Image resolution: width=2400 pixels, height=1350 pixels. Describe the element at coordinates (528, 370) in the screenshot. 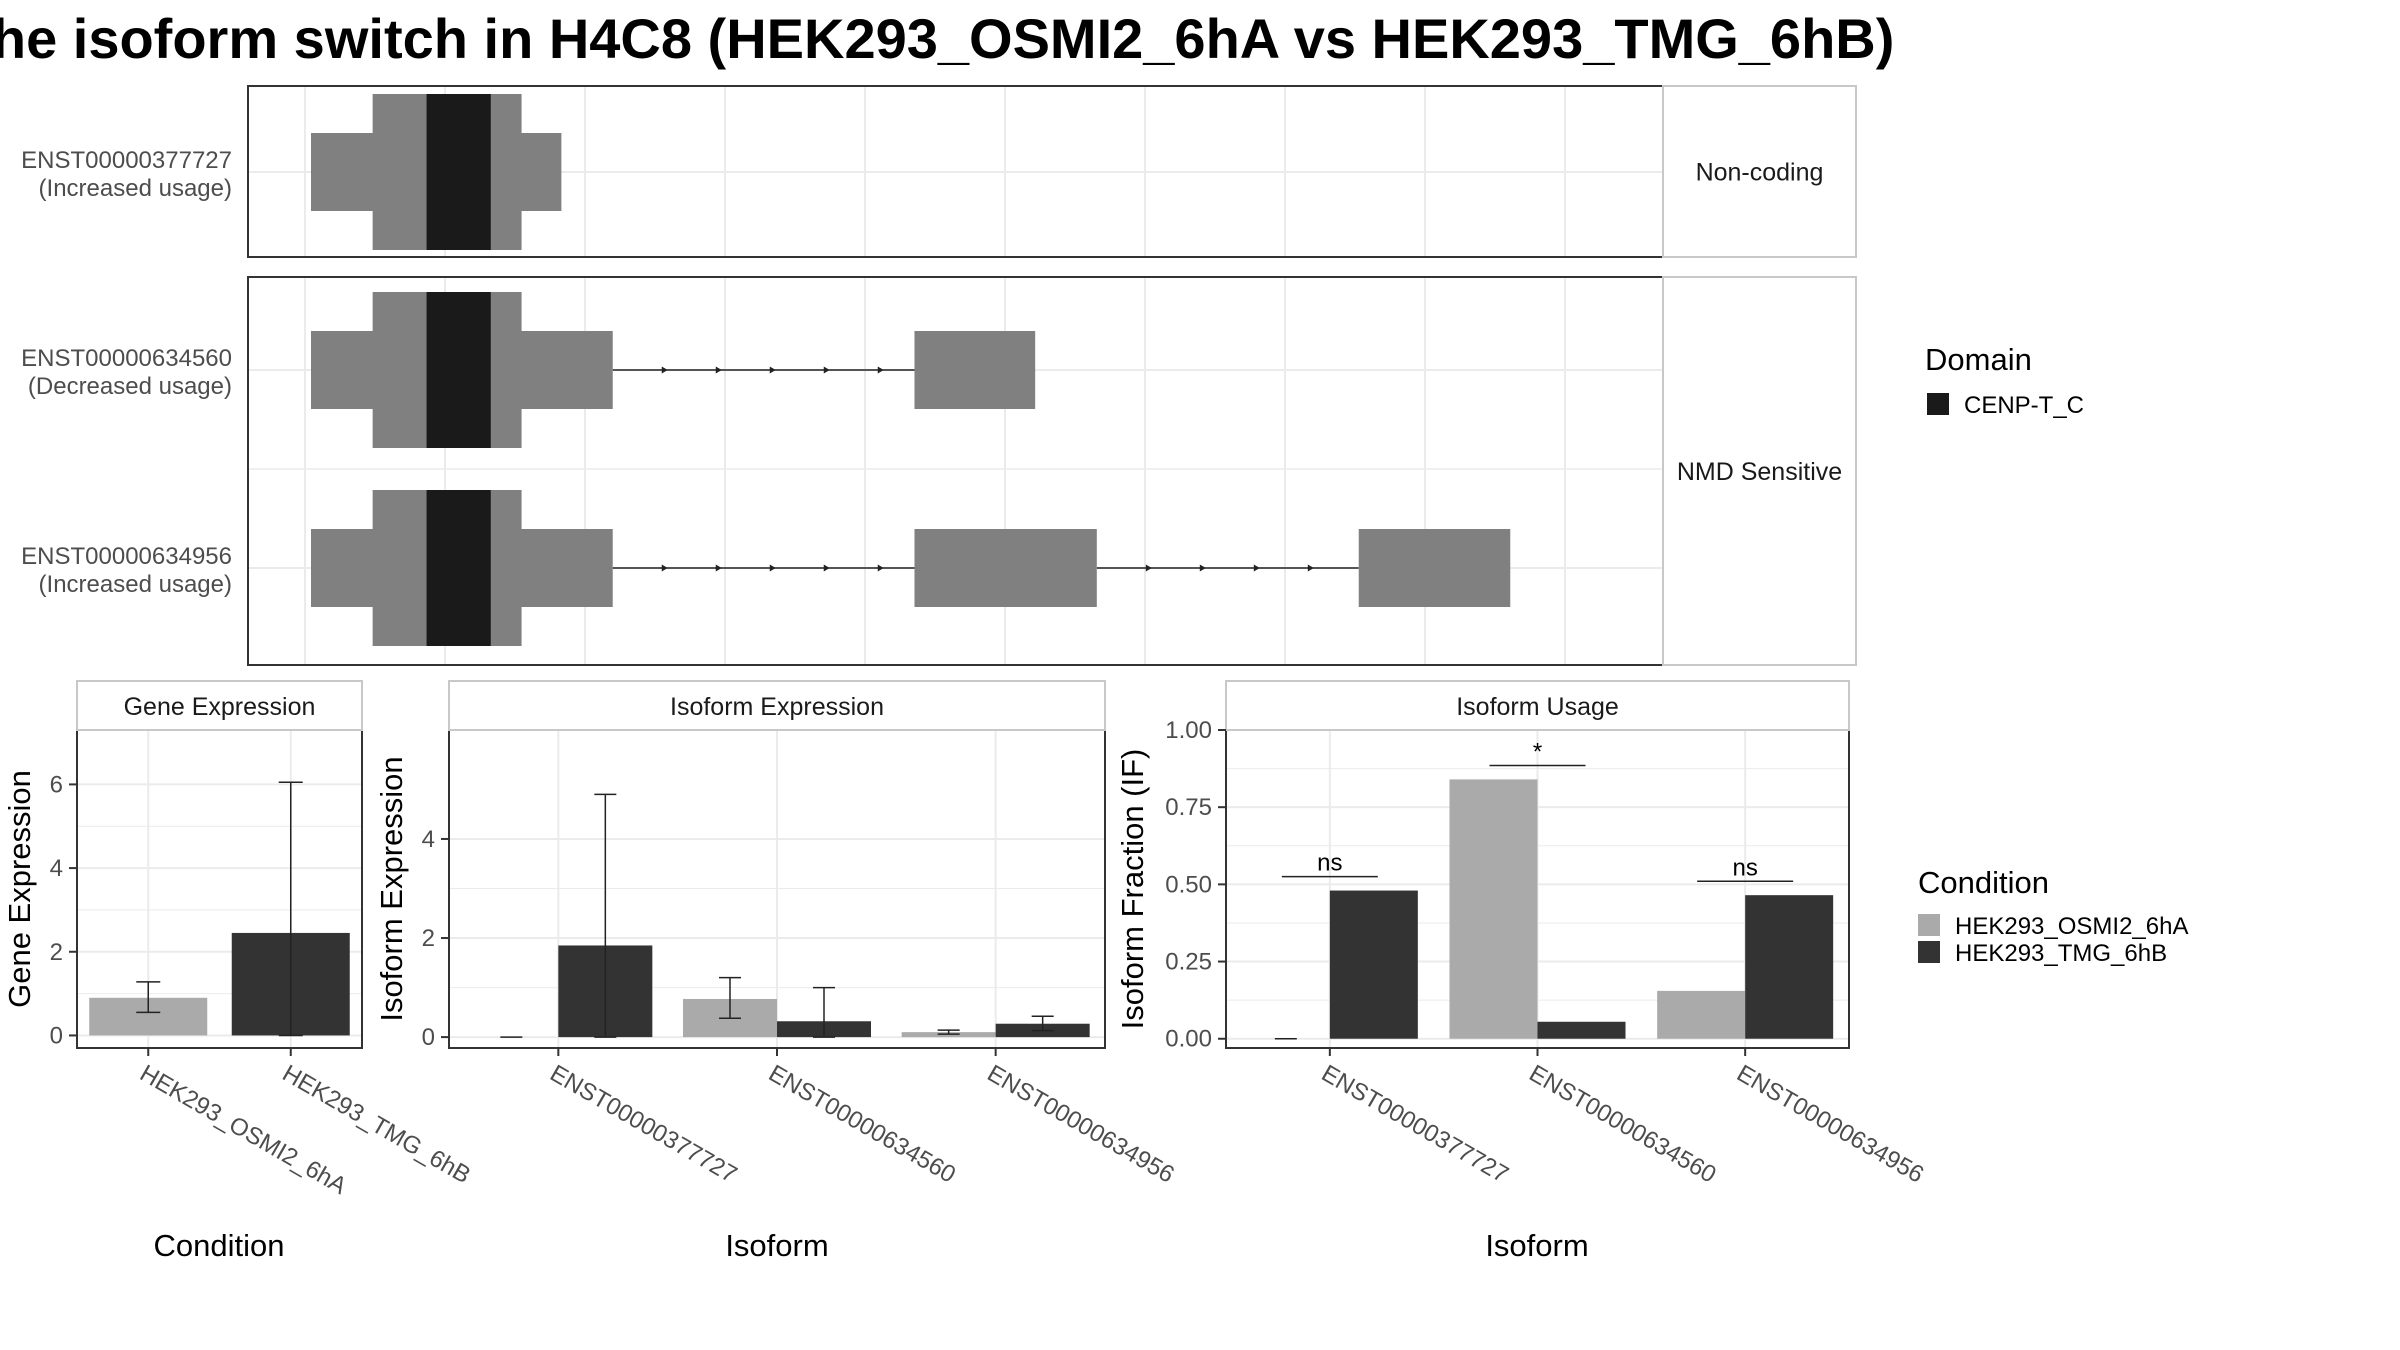

I see `transcript-row: ENST00000634560(Decreased usage)` at that location.